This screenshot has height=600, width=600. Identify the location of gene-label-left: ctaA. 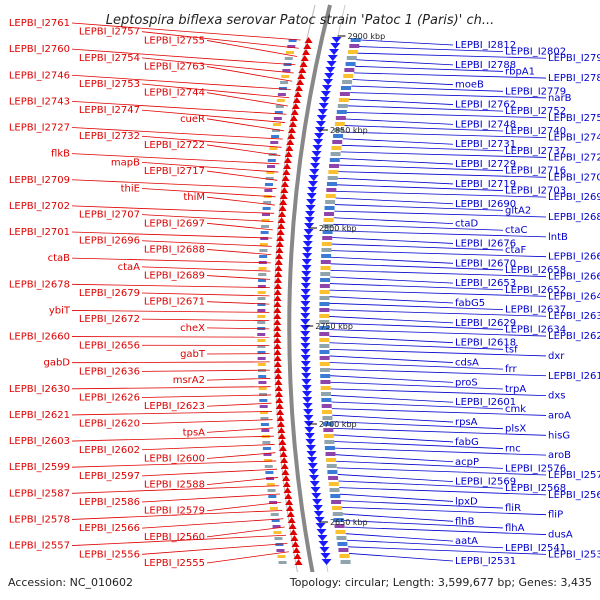
(129, 267).